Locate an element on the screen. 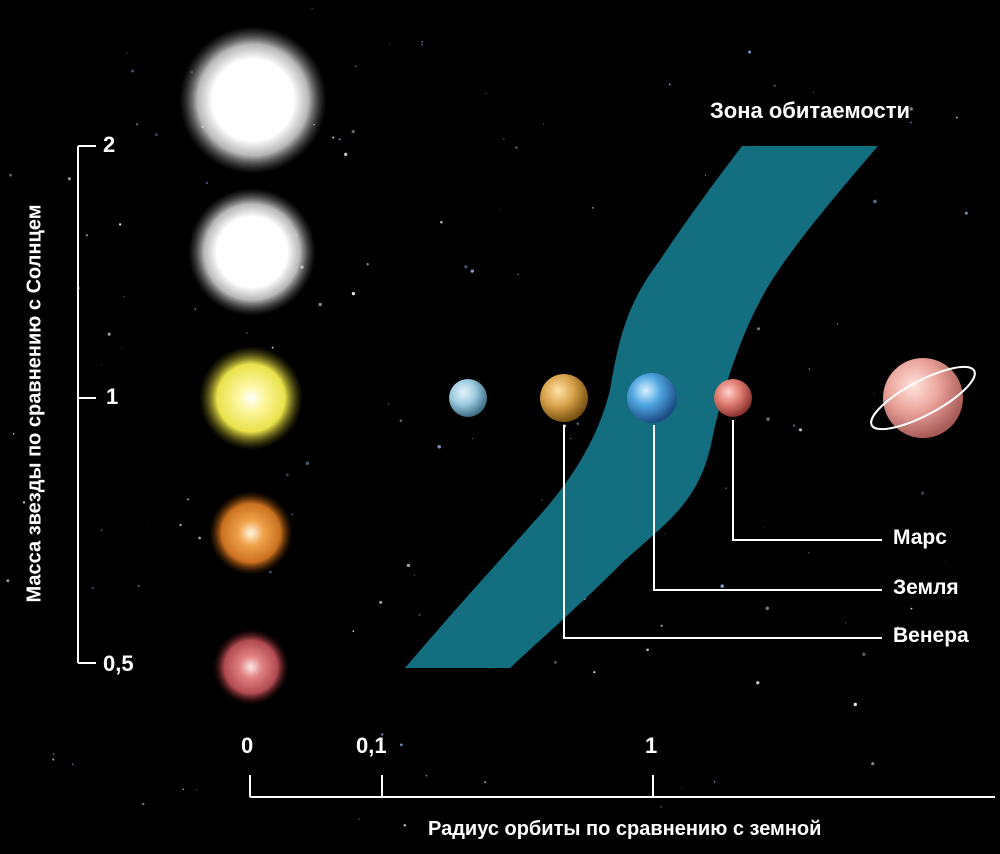 Image resolution: width=1000 pixels, height=854 pixels. x-tick-0: 0 is located at coordinates (247, 745).